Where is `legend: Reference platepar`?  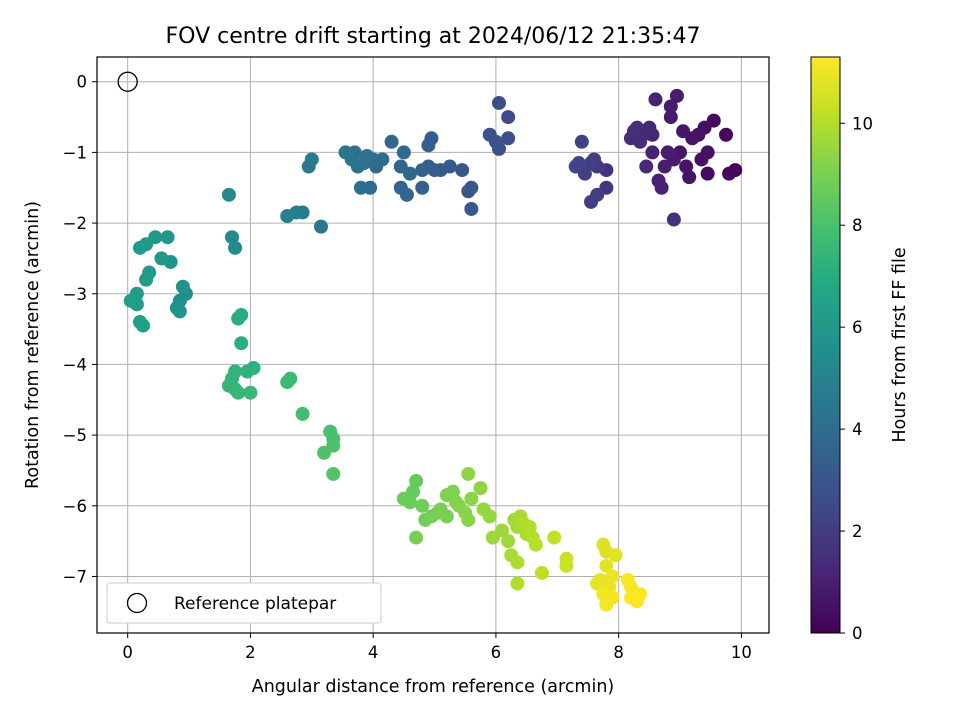
legend: Reference platepar is located at coordinates (244, 603).